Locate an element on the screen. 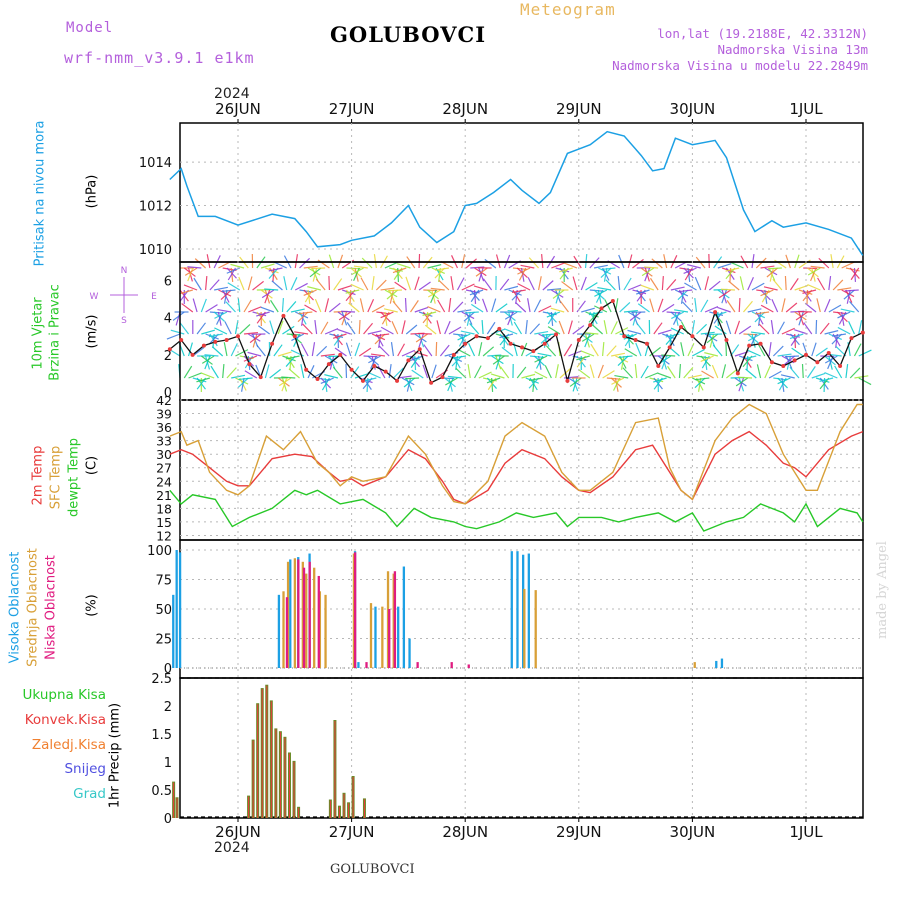  temp-tick-label: 33 is located at coordinates (164, 441).